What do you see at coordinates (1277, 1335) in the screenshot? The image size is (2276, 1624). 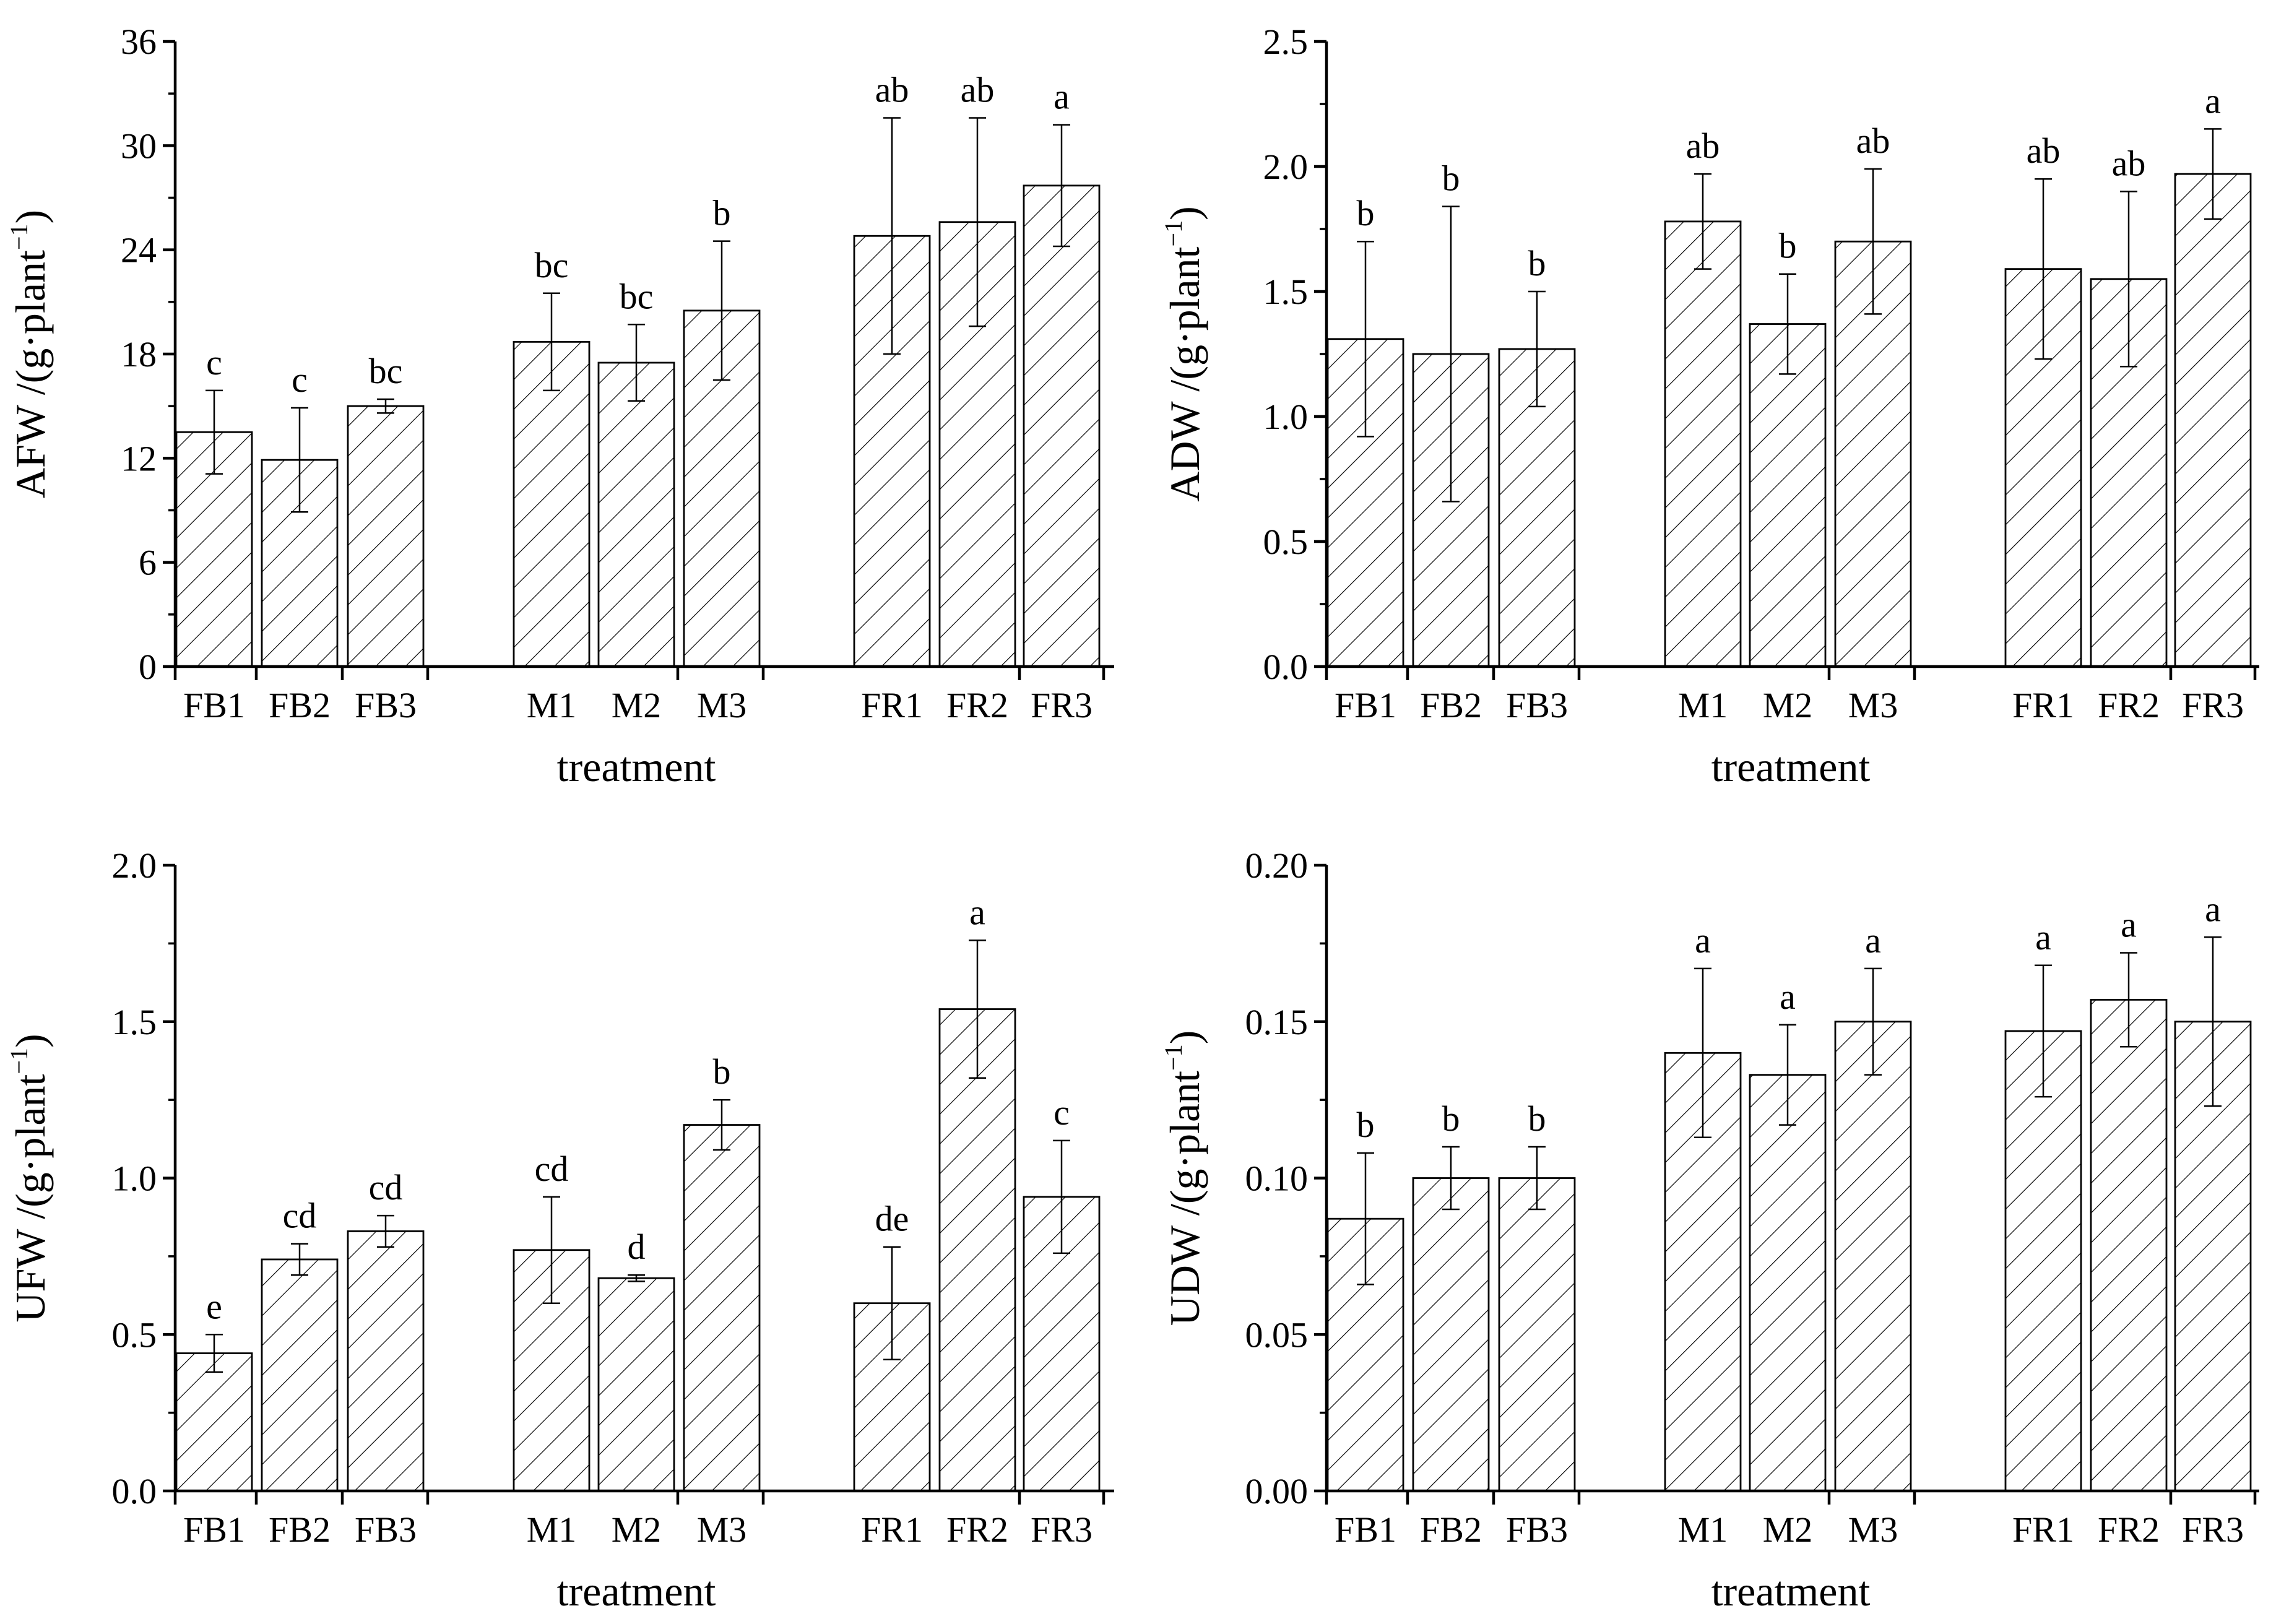 I see `y-tick-label: 0.05` at bounding box center [1277, 1335].